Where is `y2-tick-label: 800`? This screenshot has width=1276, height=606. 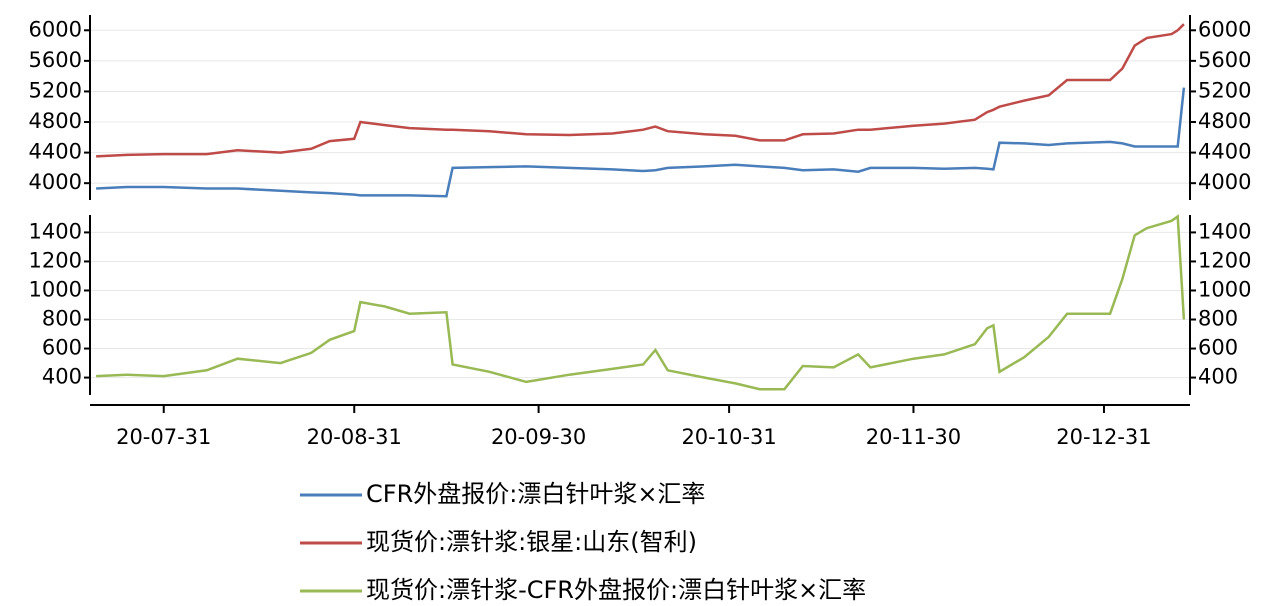
y2-tick-label: 800 is located at coordinates (1218, 319).